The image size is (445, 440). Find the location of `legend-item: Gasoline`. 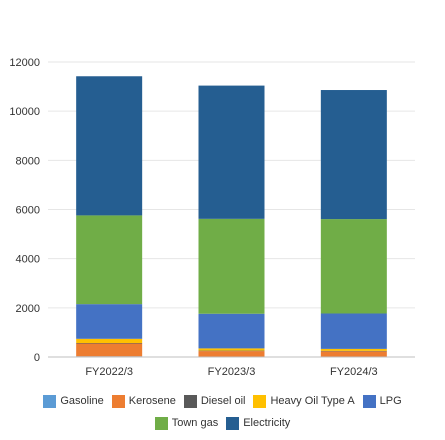

legend-item: Gasoline is located at coordinates (73, 401).